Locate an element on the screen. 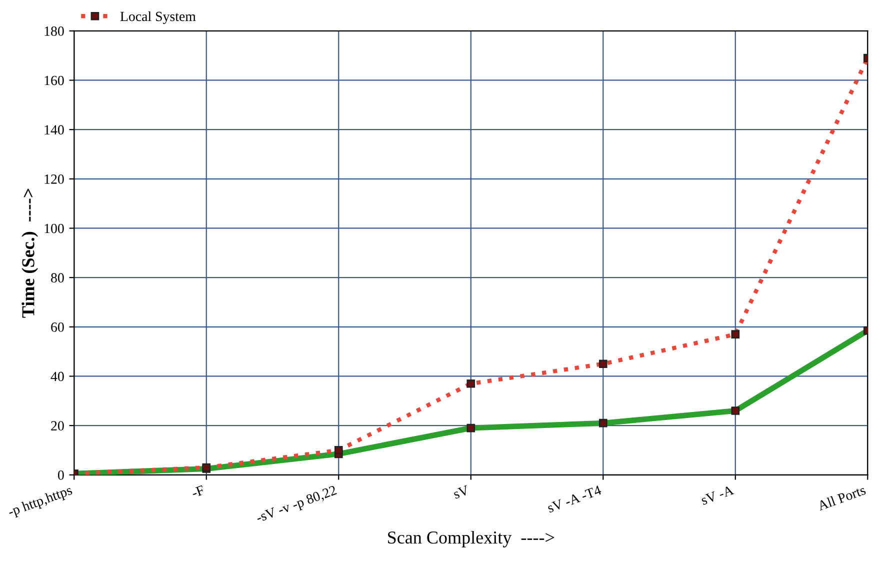 This screenshot has width=872, height=562. y-tick-label: 160 is located at coordinates (54, 81).